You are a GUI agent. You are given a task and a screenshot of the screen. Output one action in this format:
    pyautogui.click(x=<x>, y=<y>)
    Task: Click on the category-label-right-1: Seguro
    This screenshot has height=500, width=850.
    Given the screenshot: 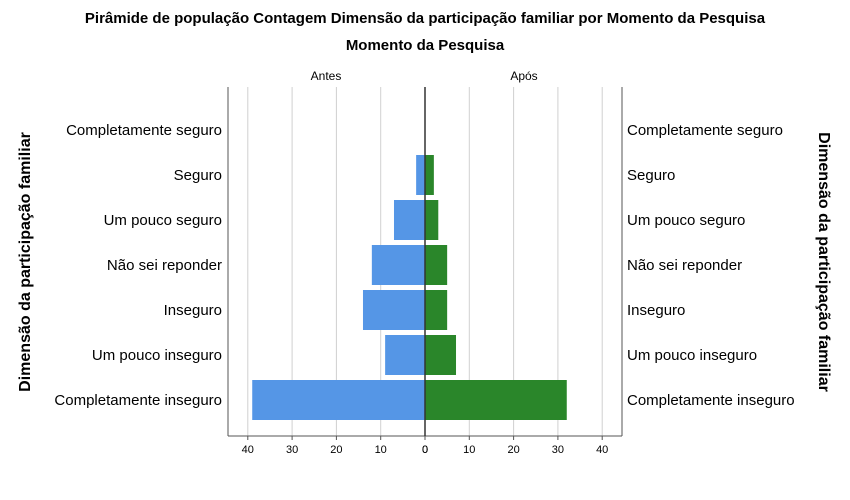 What is the action you would take?
    pyautogui.click(x=651, y=175)
    